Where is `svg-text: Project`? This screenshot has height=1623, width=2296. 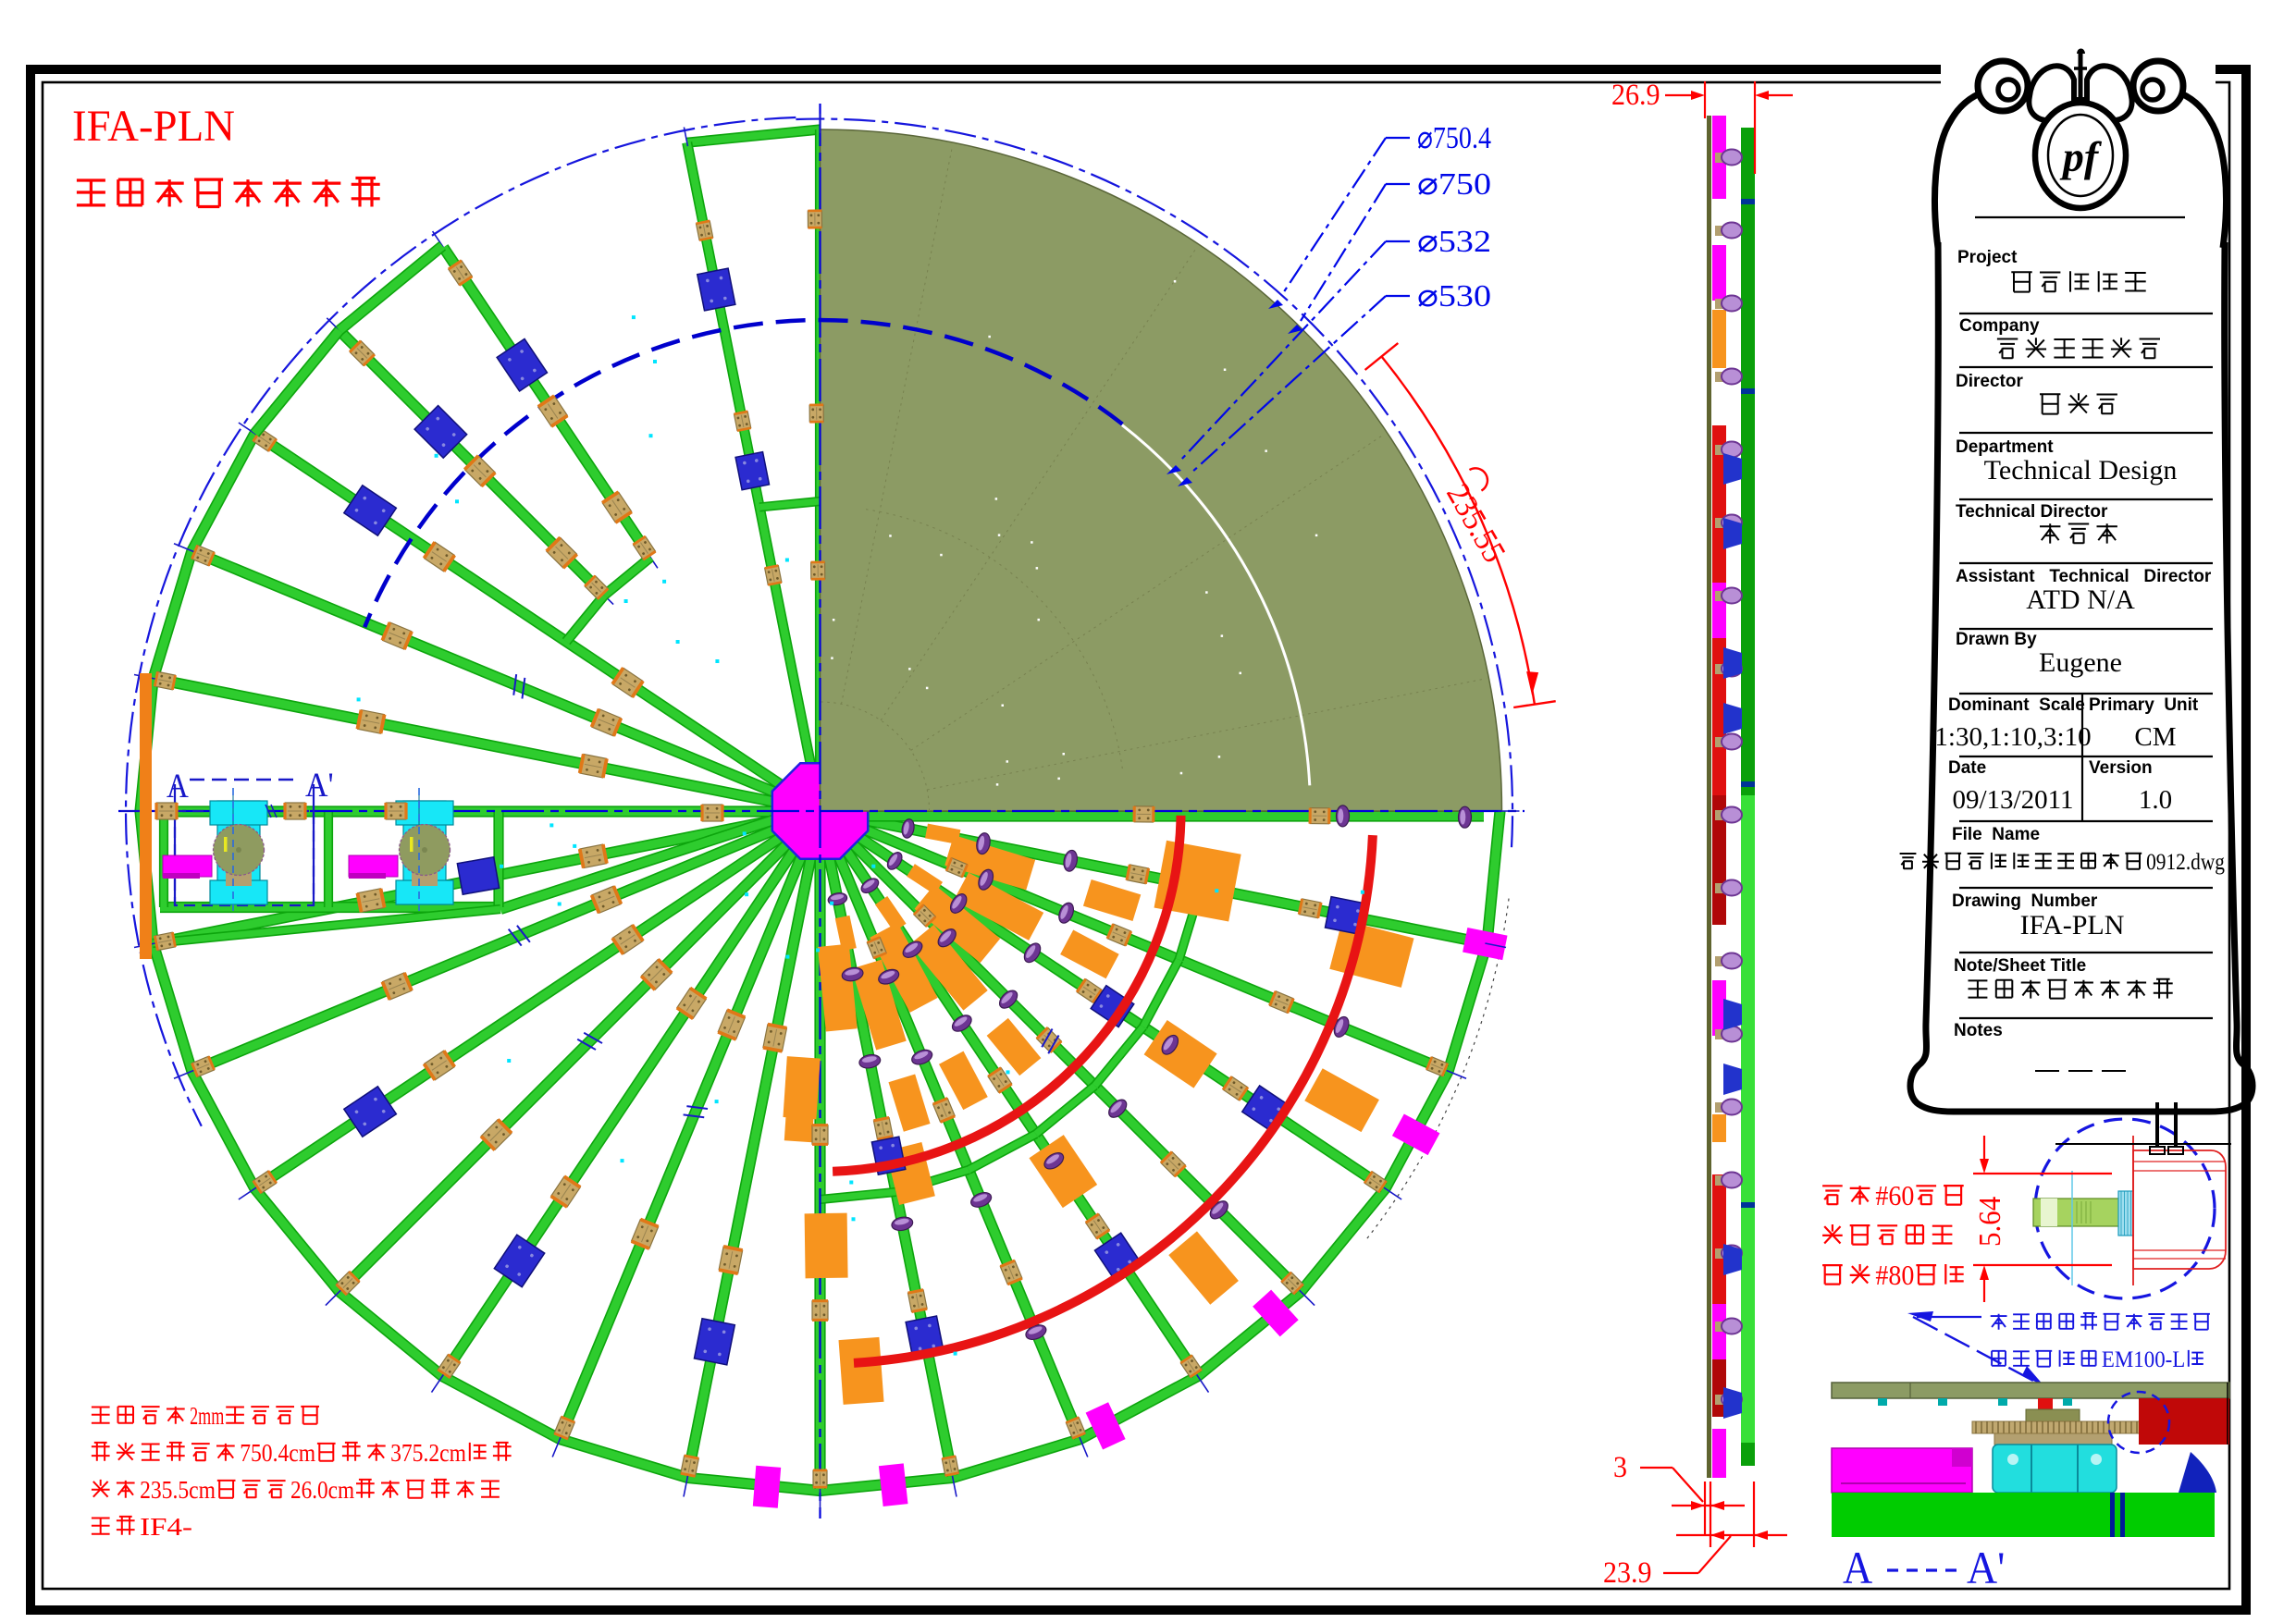 svg-text: Project is located at coordinates (1987, 257).